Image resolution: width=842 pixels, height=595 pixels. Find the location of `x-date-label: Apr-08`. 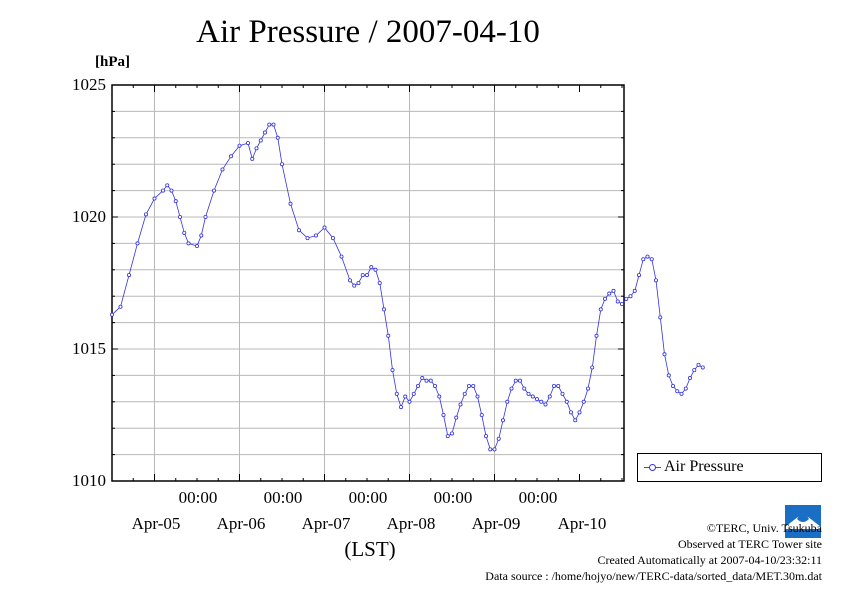

x-date-label: Apr-08 is located at coordinates (411, 523).